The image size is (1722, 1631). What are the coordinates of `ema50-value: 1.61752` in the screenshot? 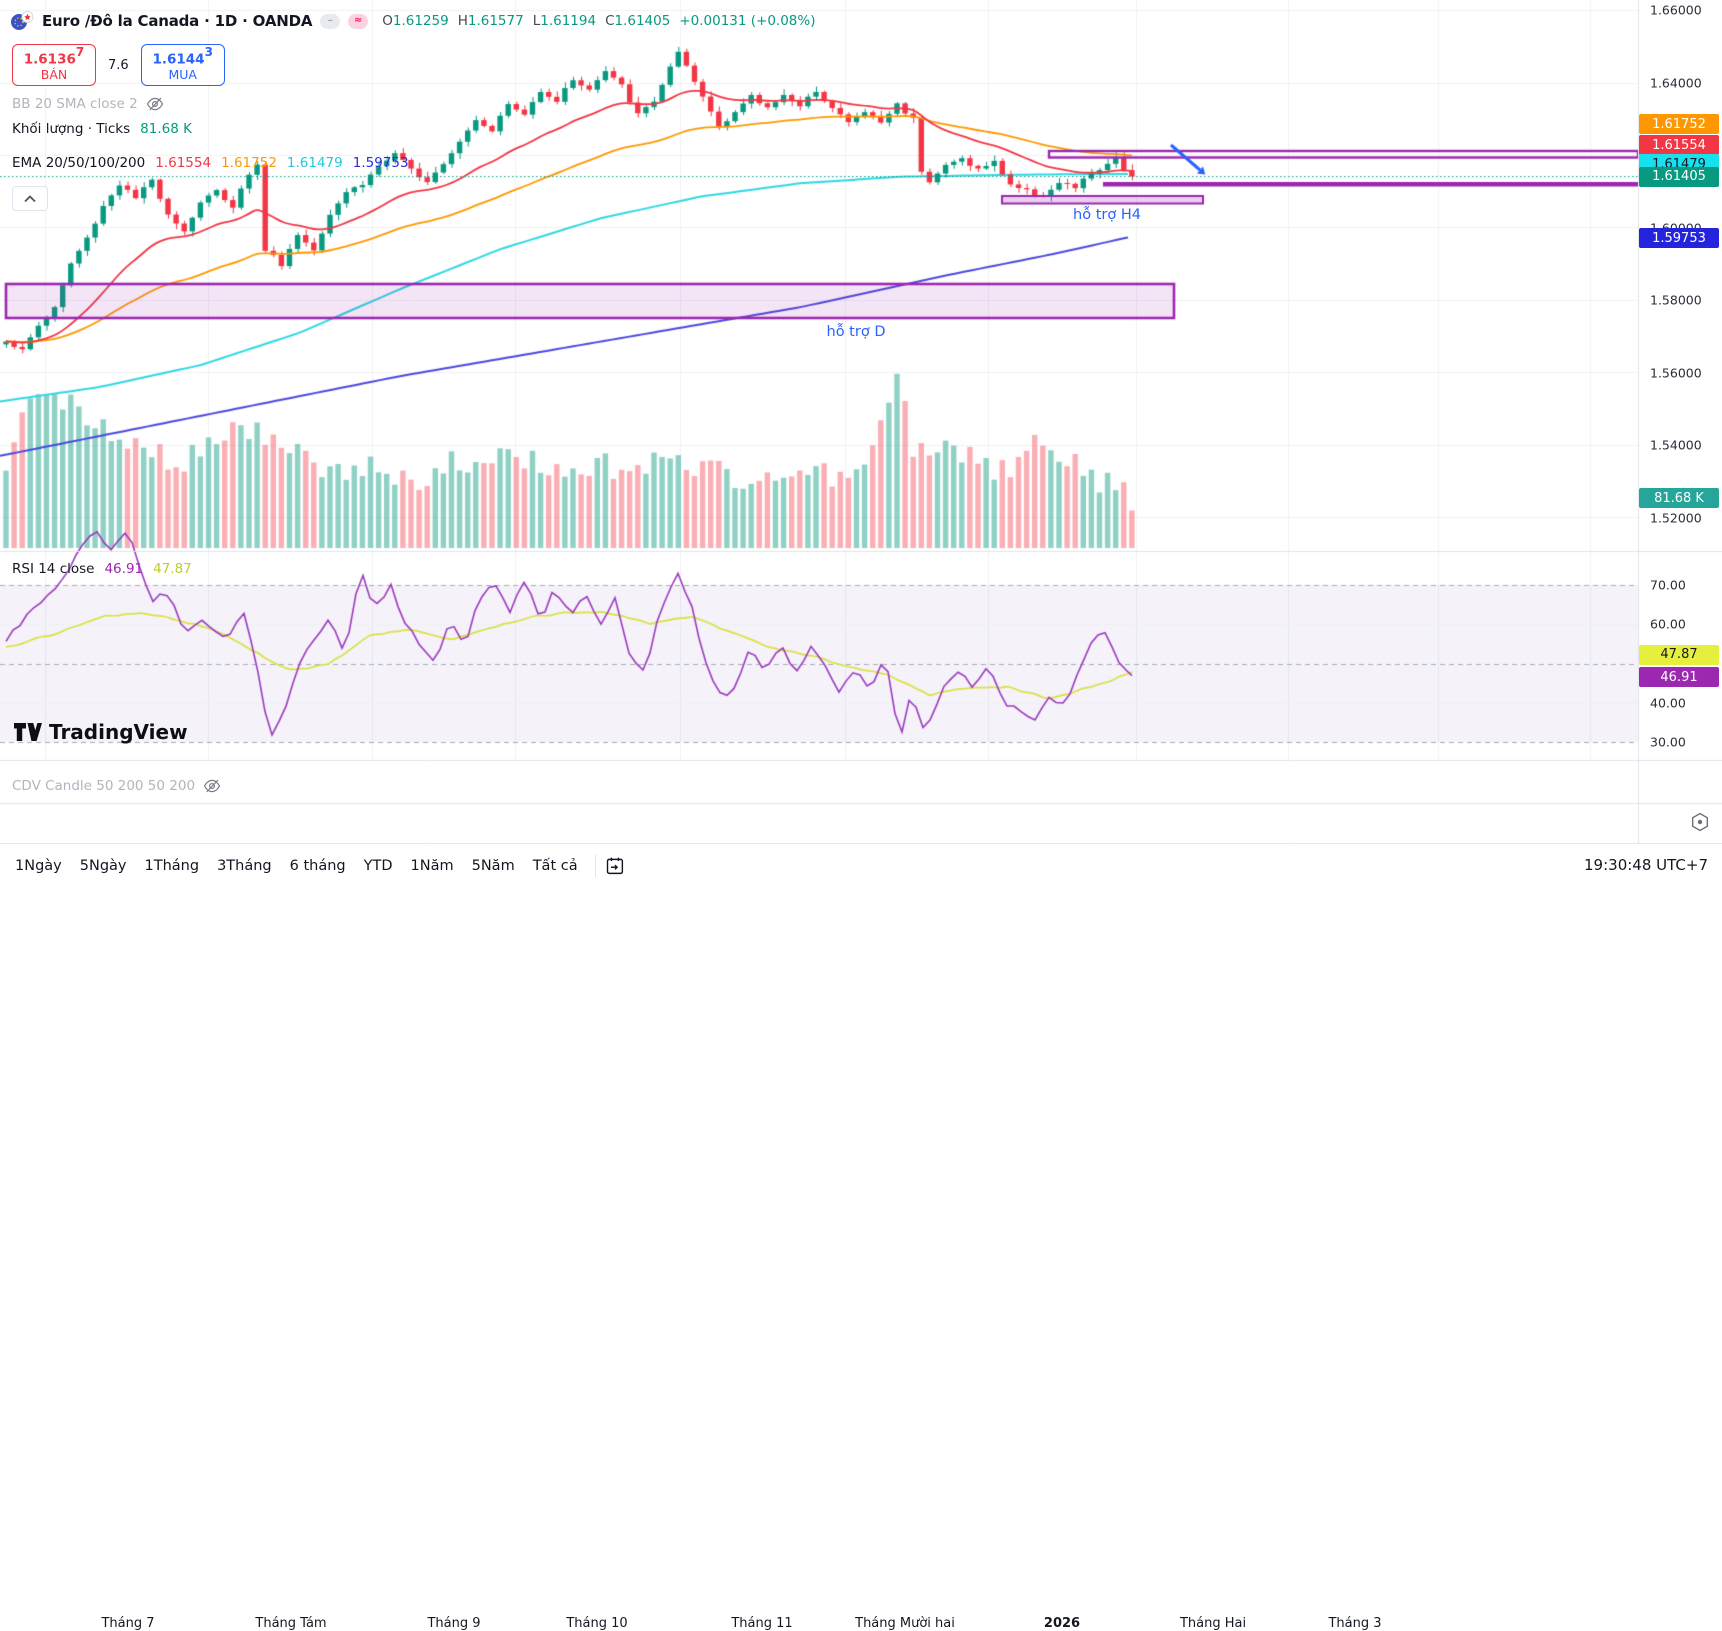 It's located at (249, 163).